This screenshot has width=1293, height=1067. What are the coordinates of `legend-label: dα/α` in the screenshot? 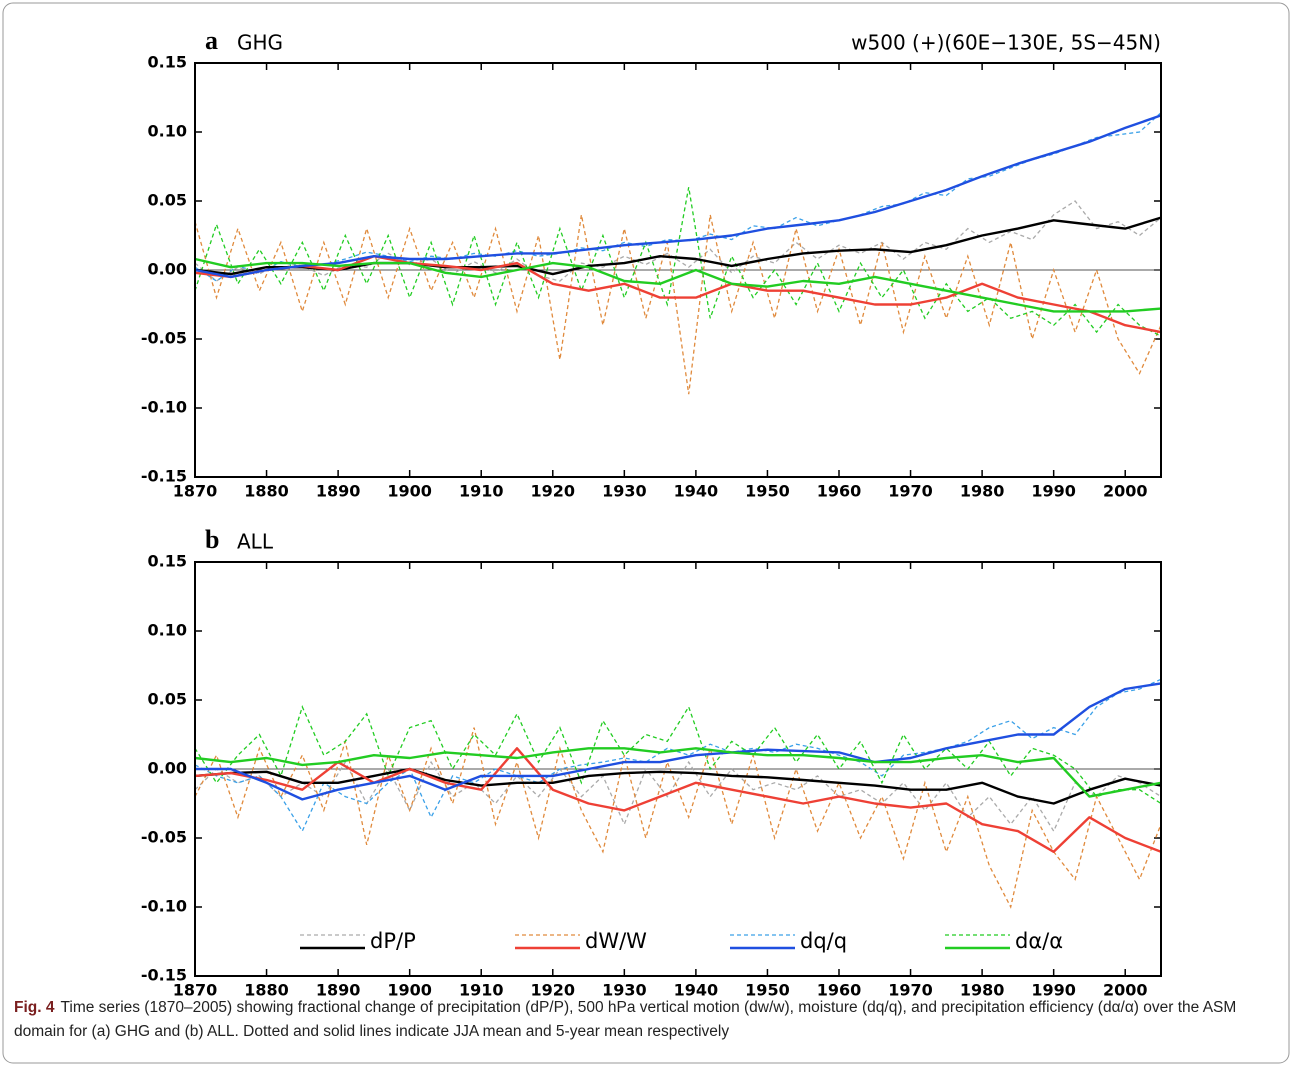 It's located at (1039, 941).